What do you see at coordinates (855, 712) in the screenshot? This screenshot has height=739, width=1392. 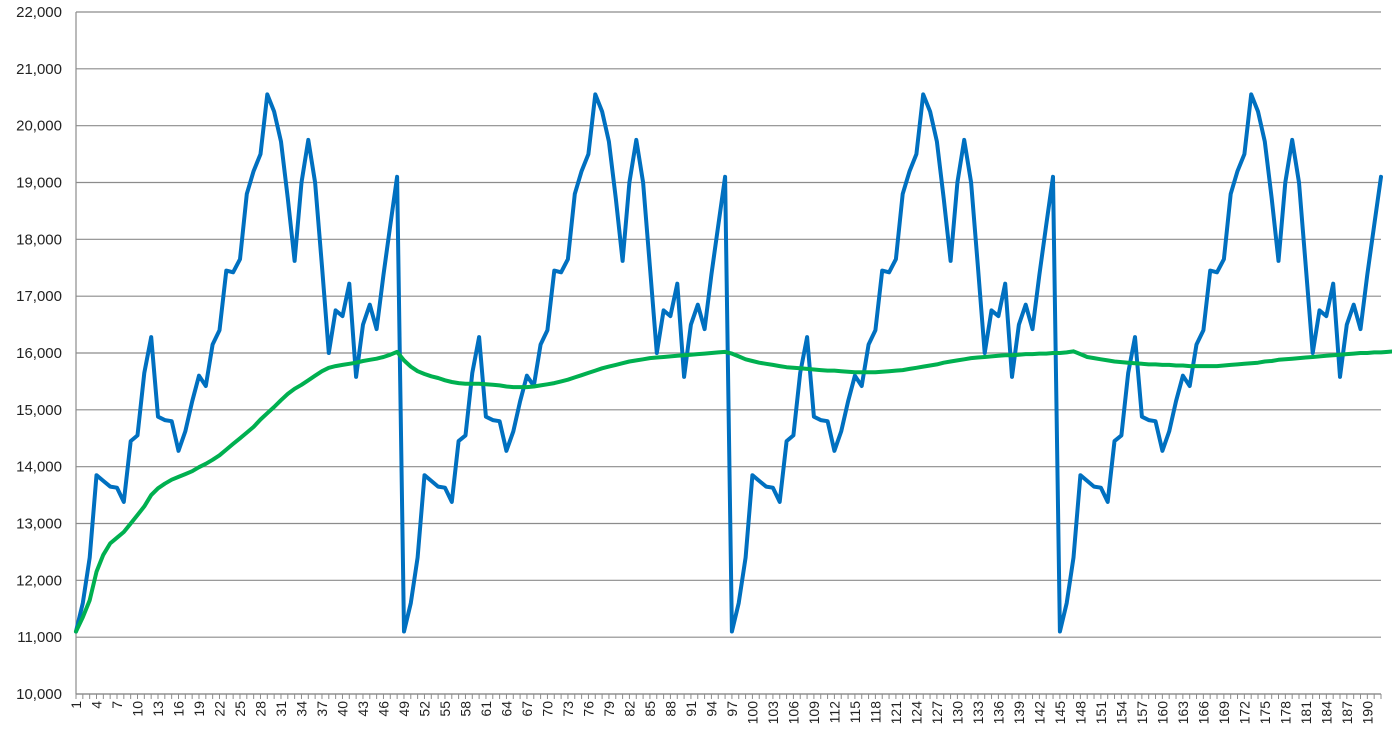 I see `x-tick-label: 115` at bounding box center [855, 712].